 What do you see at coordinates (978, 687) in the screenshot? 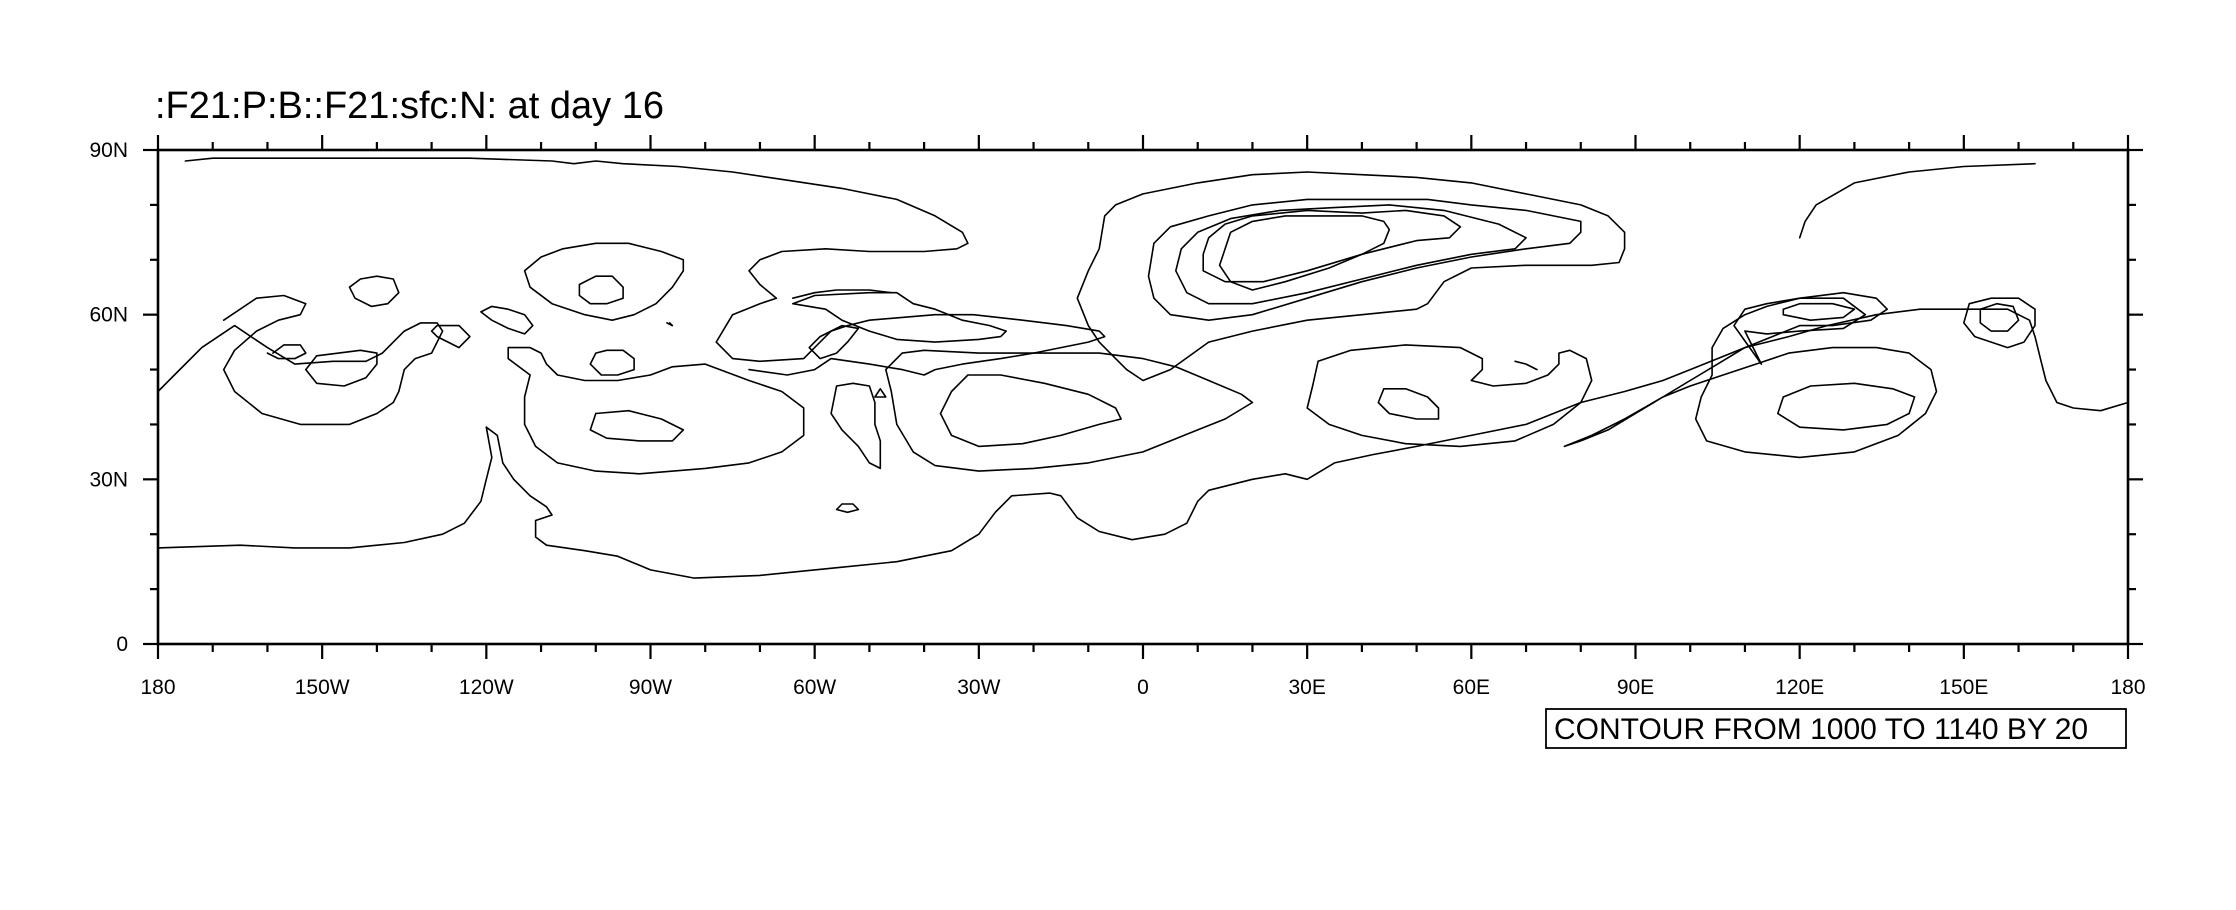
I see `x-tick-label: 30W` at bounding box center [978, 687].